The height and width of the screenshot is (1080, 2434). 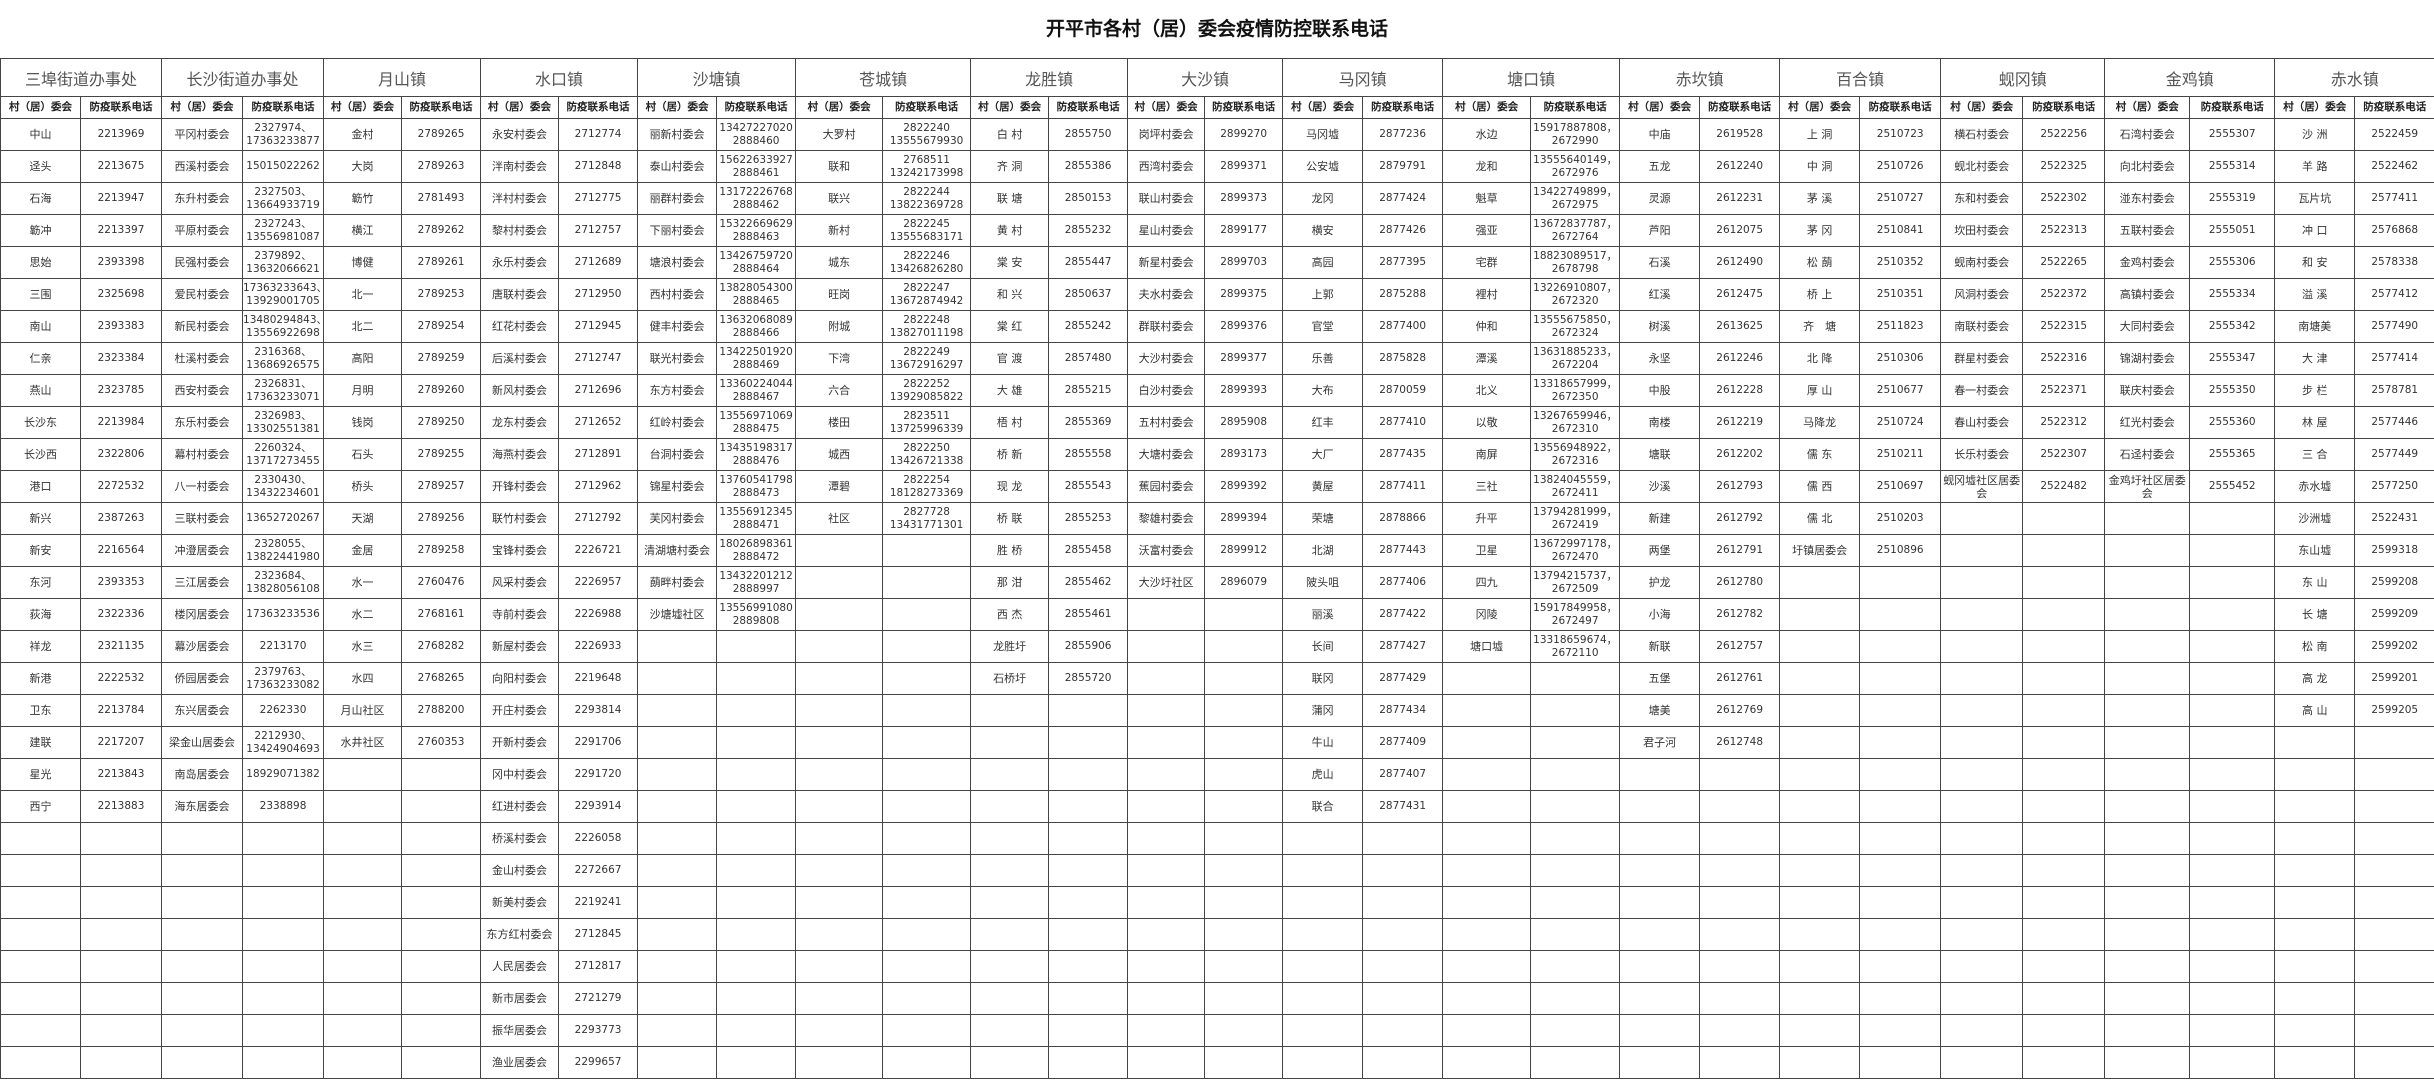 What do you see at coordinates (1660, 582) in the screenshot?
I see `committee-name-cell: 护龙` at bounding box center [1660, 582].